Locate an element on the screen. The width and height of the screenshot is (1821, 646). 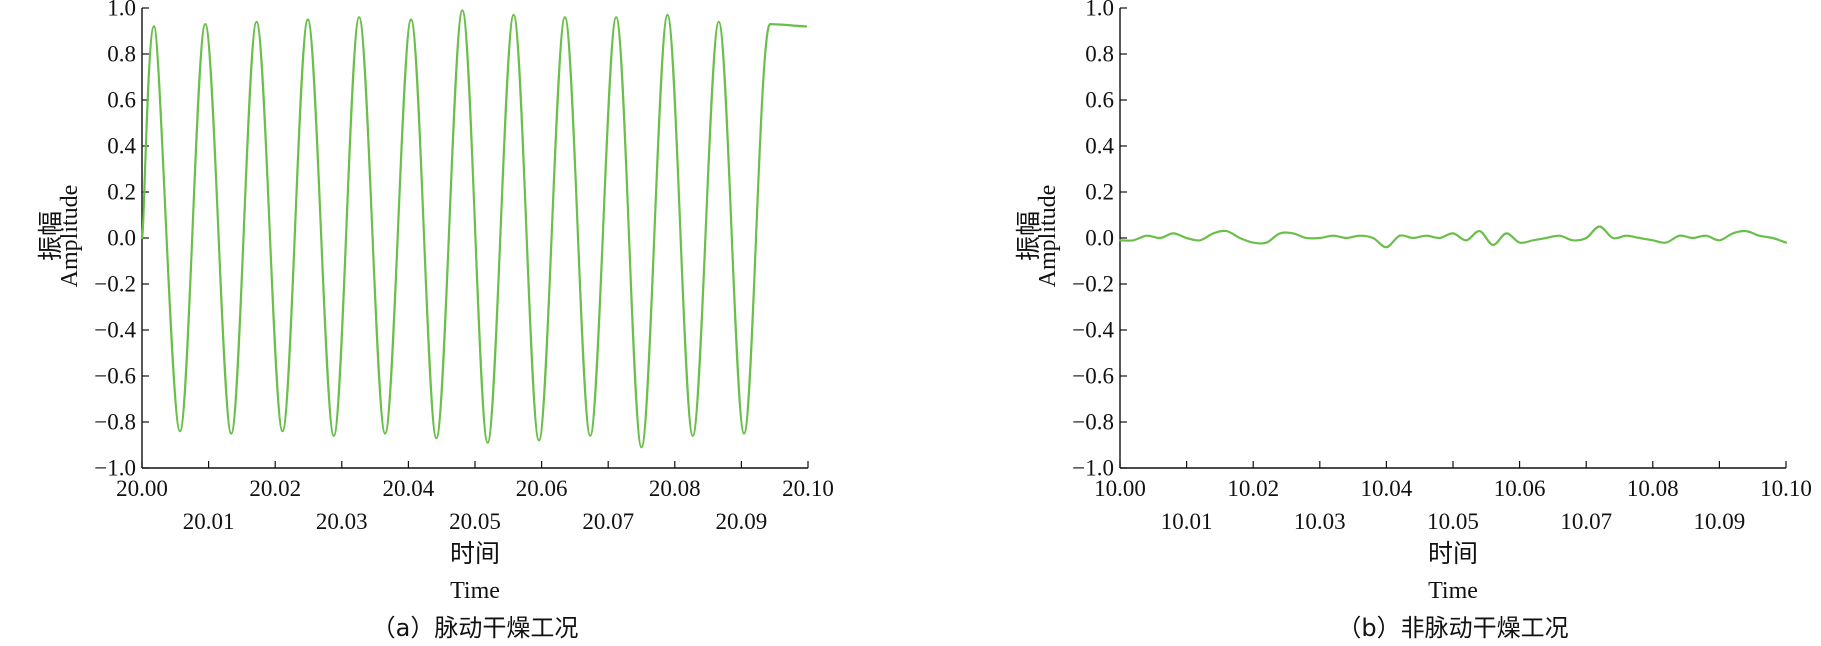
panel-a-y-tick-label: 0.8 is located at coordinates (121, 54).